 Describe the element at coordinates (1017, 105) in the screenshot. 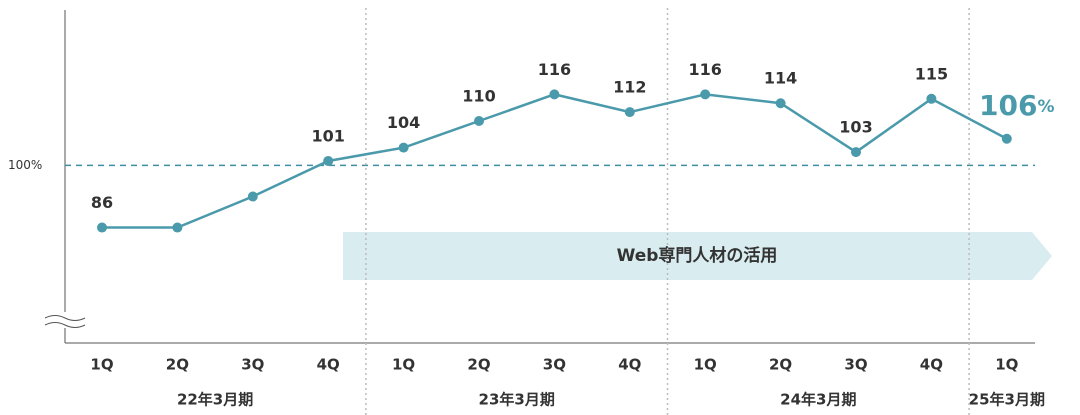

I see `value-label: 106%` at that location.